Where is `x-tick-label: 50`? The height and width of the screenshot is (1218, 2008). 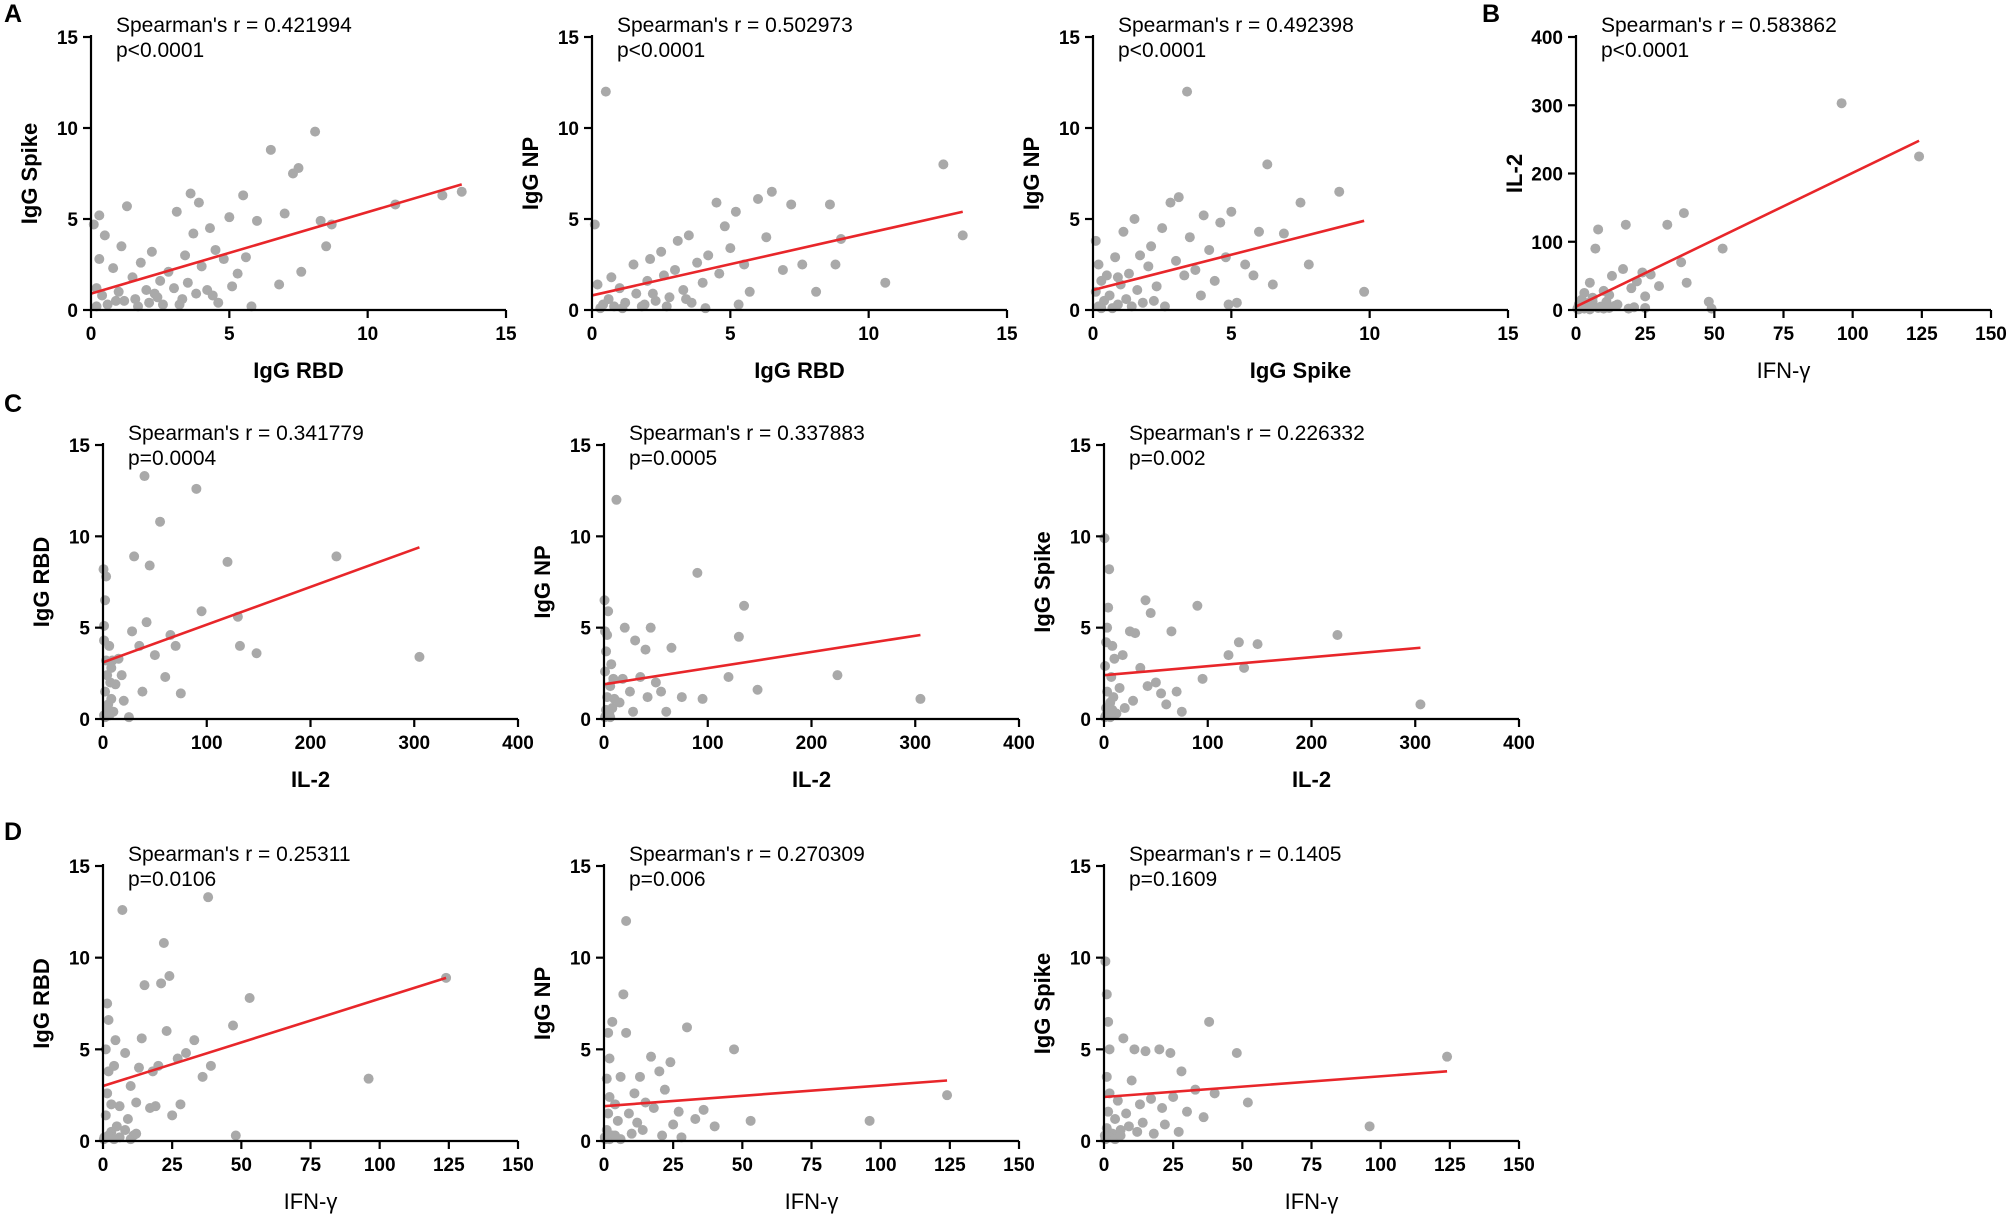
x-tick-label: 50 is located at coordinates (241, 1165).